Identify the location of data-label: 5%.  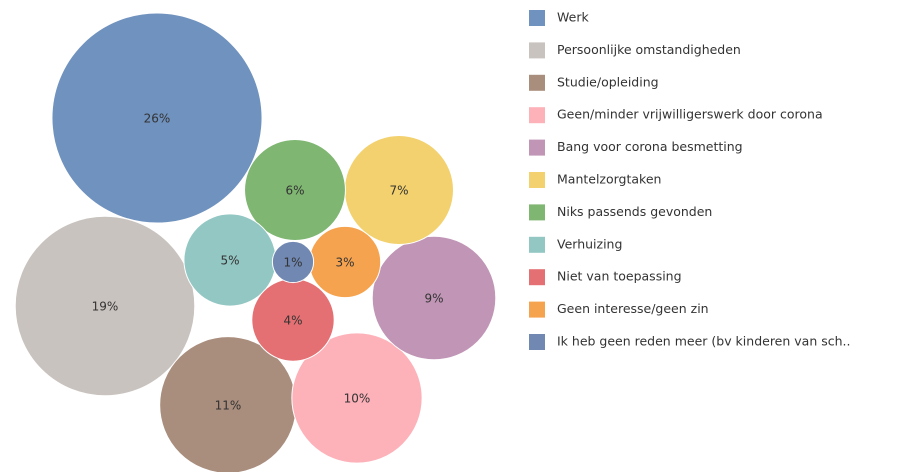
(229, 261).